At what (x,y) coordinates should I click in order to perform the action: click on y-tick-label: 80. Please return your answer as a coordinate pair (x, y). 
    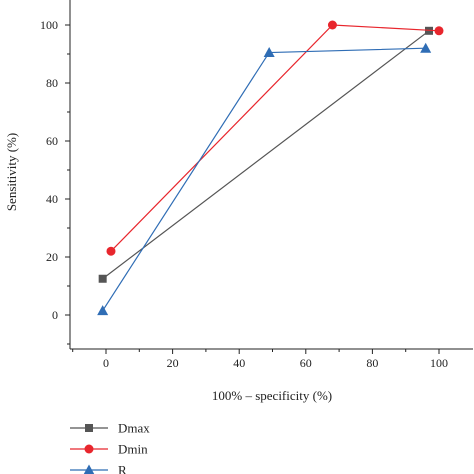
    Looking at the image, I should click on (52, 83).